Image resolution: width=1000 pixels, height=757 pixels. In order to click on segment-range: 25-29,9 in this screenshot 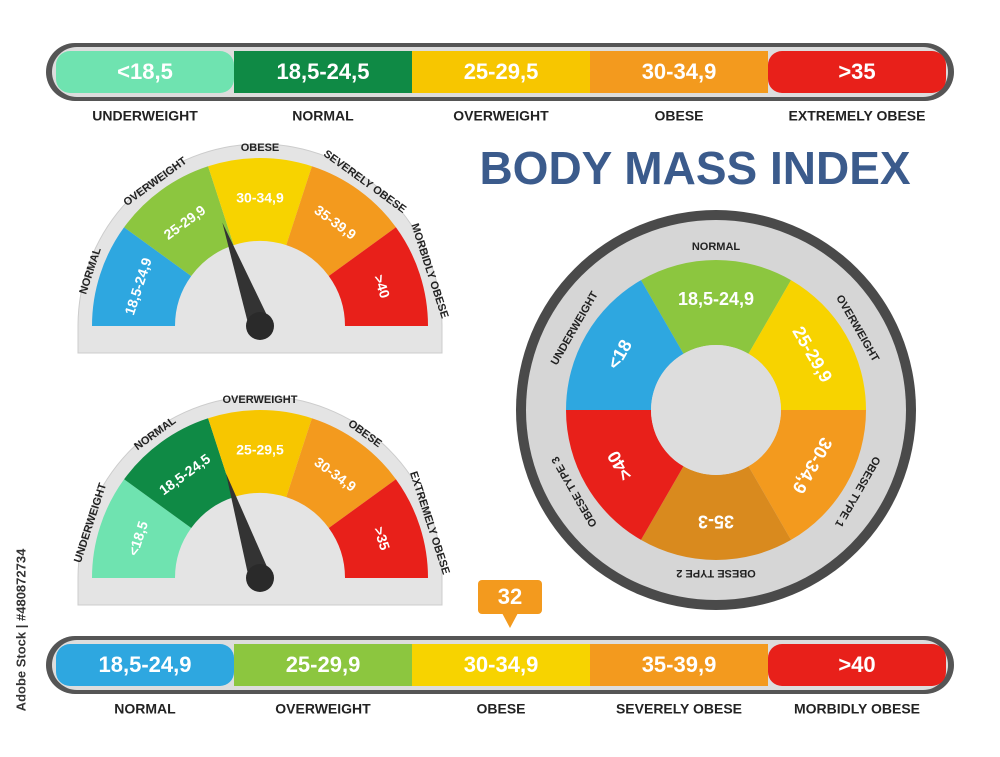, I will do `click(323, 664)`.